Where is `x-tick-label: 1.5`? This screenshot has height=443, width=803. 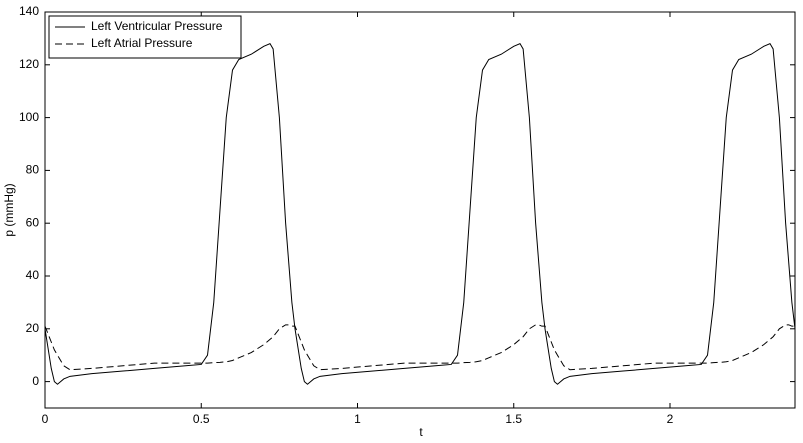 x-tick-label: 1.5 is located at coordinates (513, 419).